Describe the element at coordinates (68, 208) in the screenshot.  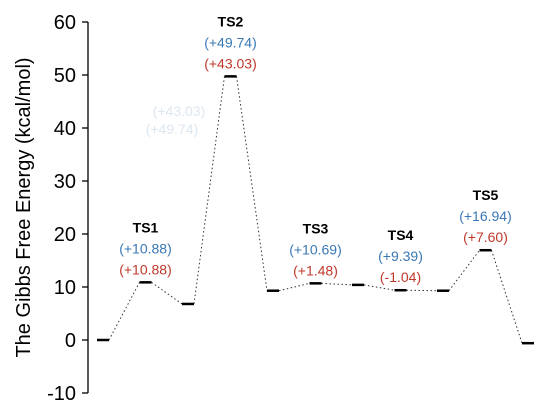
I see `y-axis: -10 0 10 20 30 40 50 60` at that location.